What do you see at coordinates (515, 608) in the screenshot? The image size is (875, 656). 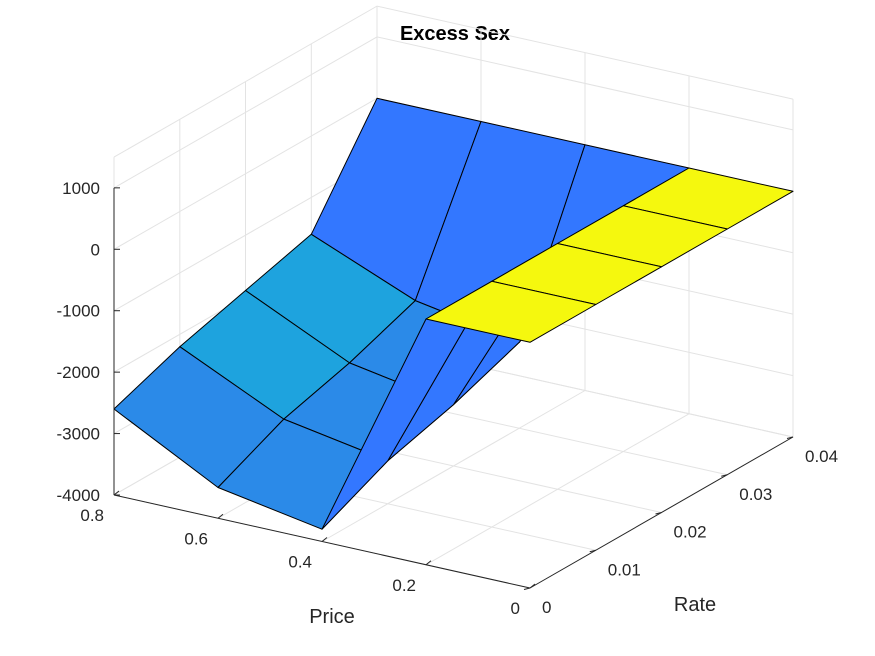 I see `y-tick-label-0: 0` at bounding box center [515, 608].